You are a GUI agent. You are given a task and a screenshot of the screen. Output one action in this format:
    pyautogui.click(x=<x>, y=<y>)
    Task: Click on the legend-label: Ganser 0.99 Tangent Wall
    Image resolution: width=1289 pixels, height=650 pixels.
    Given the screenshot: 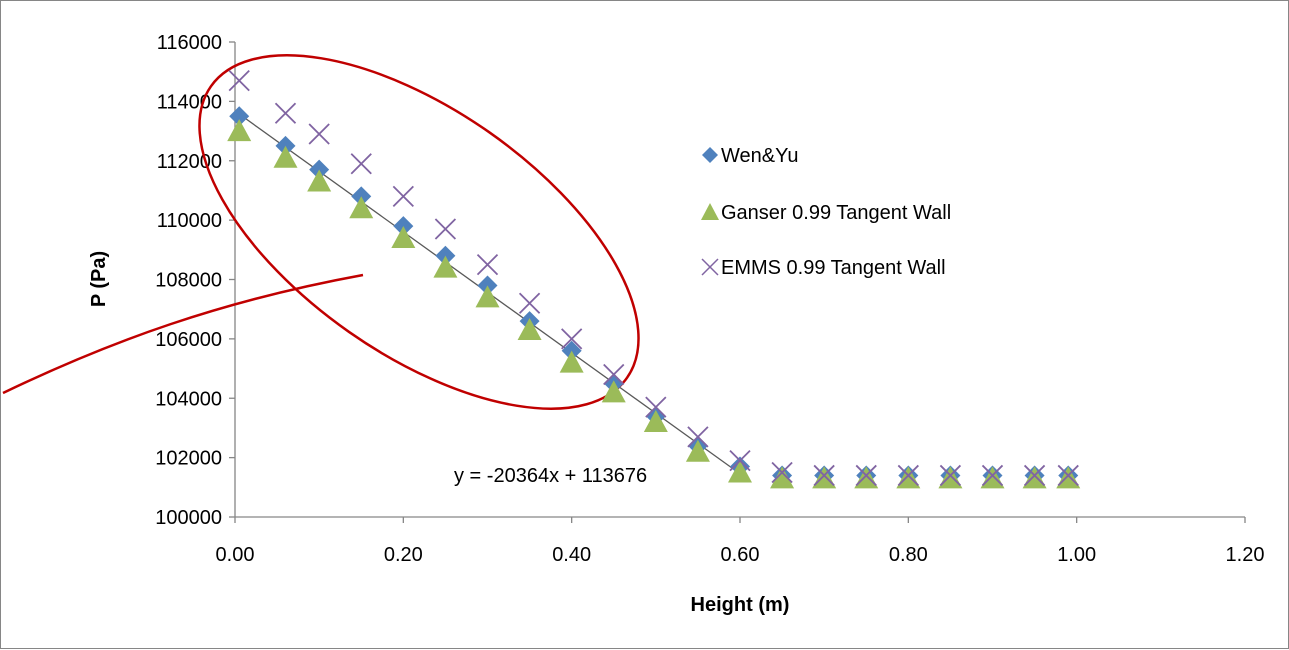 What is the action you would take?
    pyautogui.click(x=836, y=213)
    